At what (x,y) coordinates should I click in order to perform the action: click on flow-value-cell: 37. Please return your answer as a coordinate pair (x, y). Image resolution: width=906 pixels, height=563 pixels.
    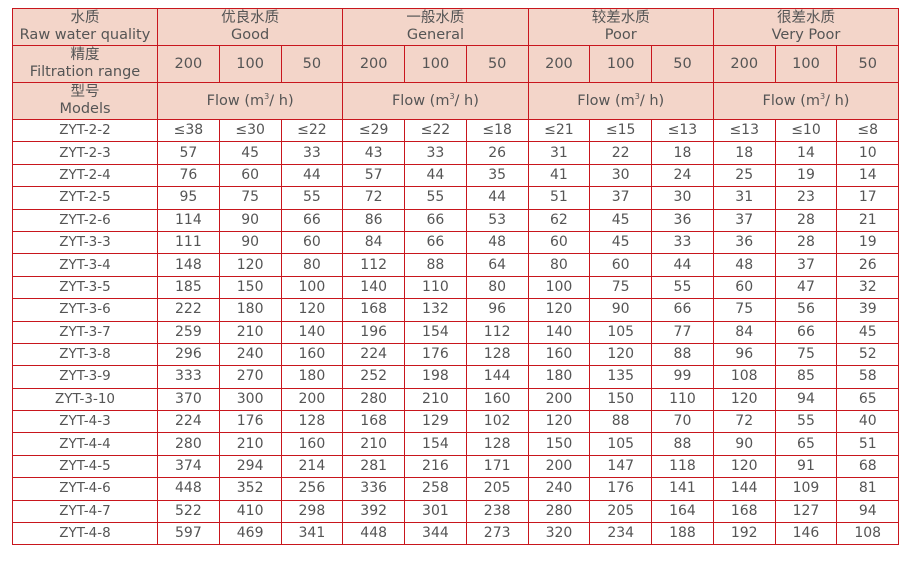
    Looking at the image, I should click on (744, 220).